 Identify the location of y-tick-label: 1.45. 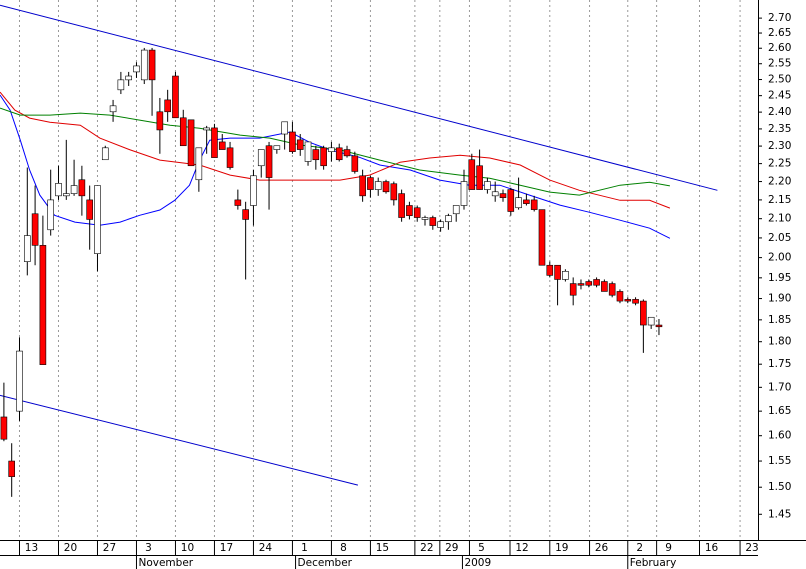
(779, 514).